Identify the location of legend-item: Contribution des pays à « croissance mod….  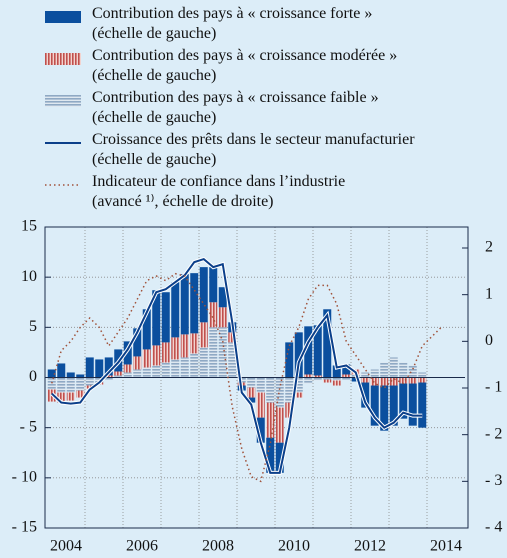
(253, 67).